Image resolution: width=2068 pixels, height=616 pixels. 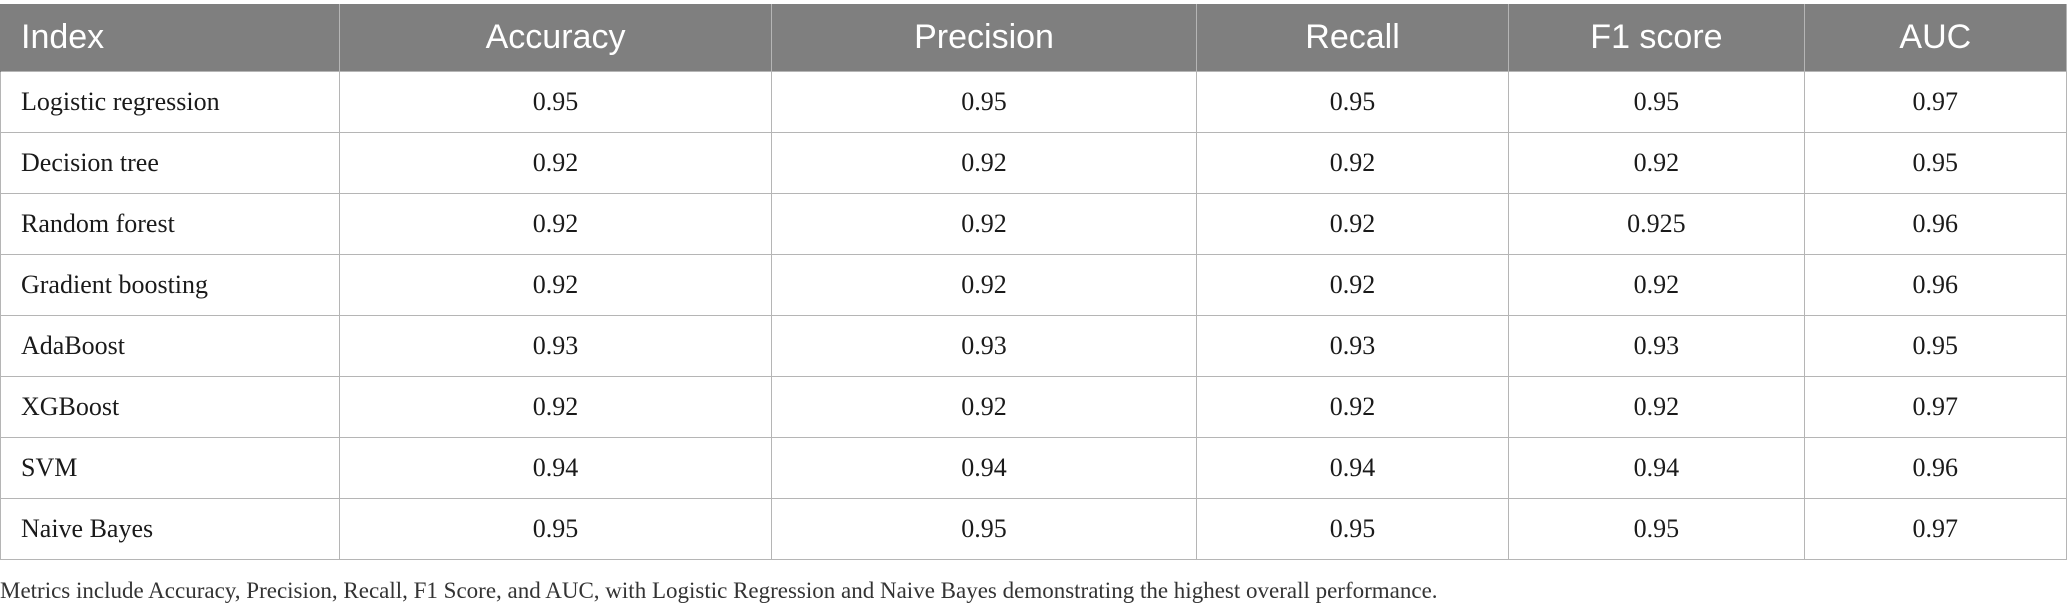 I want to click on recall-cell: 0.94, so click(x=1352, y=468).